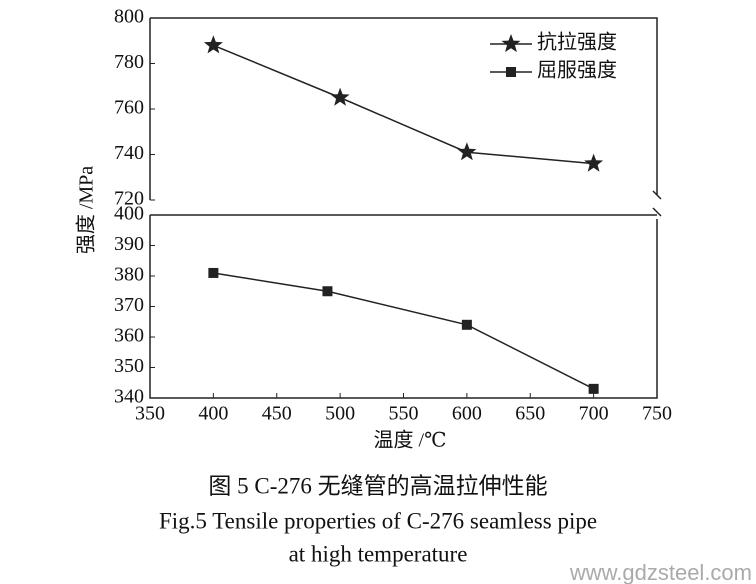 This screenshot has height=584, width=756. What do you see at coordinates (129, 17) in the screenshot?
I see `y-tick-label: 800` at bounding box center [129, 17].